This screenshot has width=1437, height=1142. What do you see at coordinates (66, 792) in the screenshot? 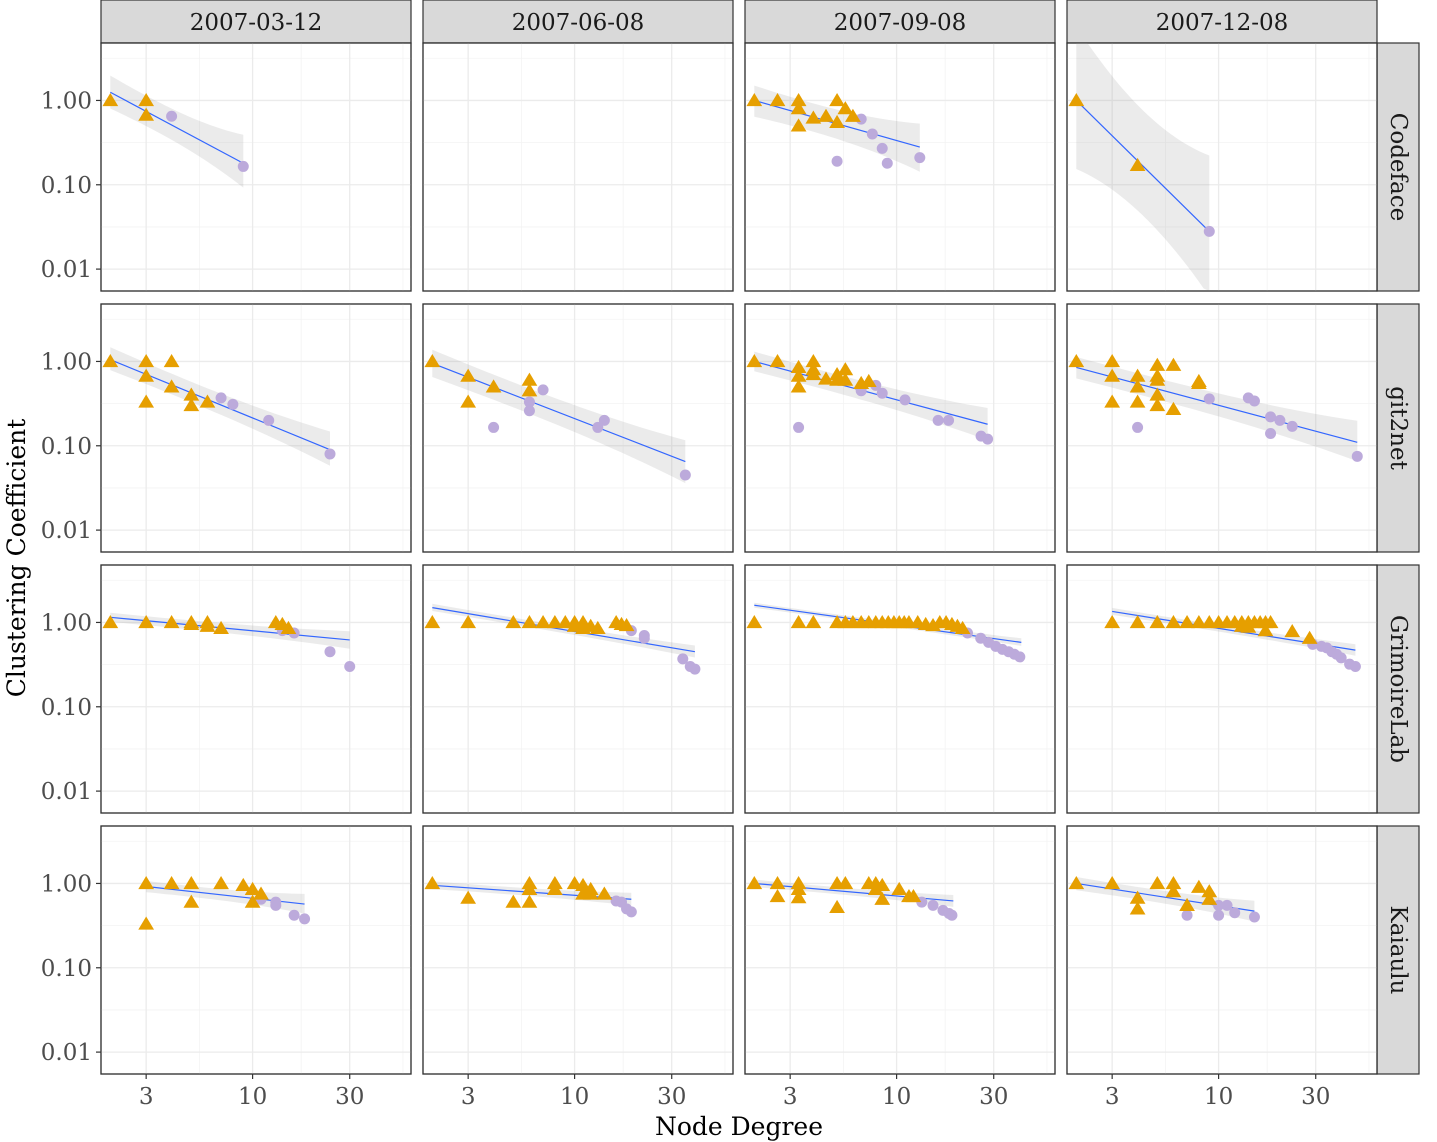
I see `y-tick-label: 0.01` at bounding box center [66, 792].